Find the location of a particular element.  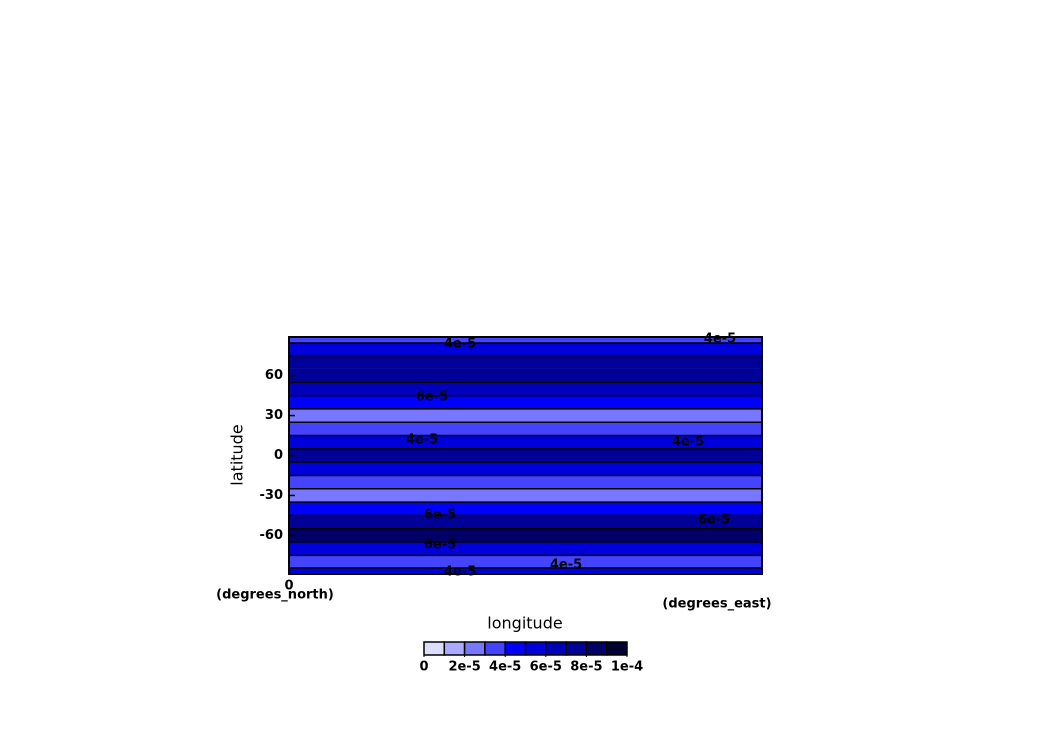

y-axis-label: latitude is located at coordinates (237, 454).